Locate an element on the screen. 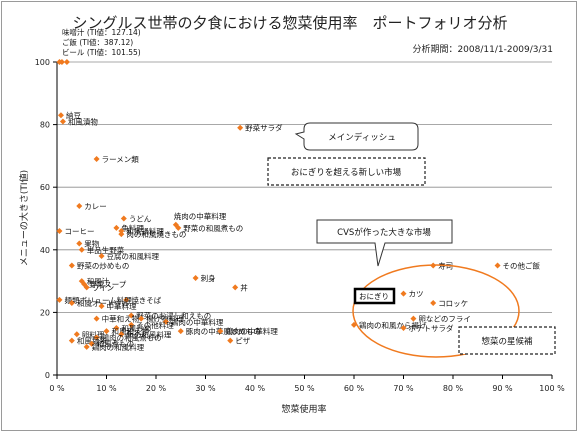 The height and width of the screenshot is (434, 580). x-tick-label: 40 % is located at coordinates (255, 388).